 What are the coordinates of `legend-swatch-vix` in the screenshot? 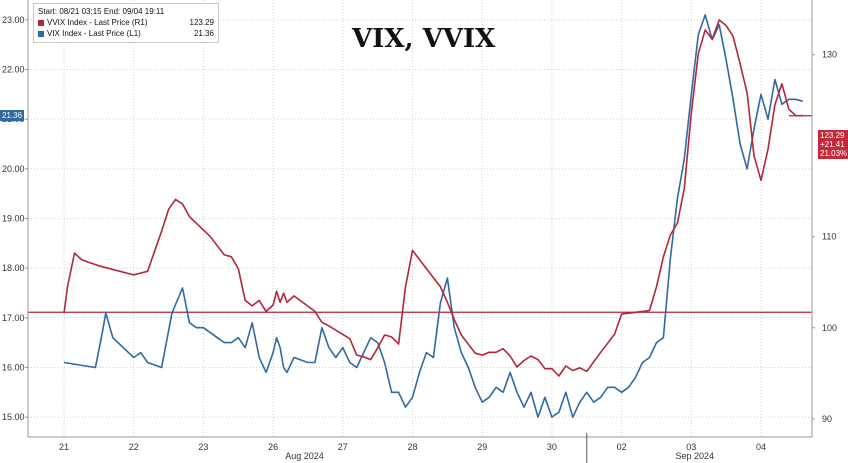 It's located at (41, 33).